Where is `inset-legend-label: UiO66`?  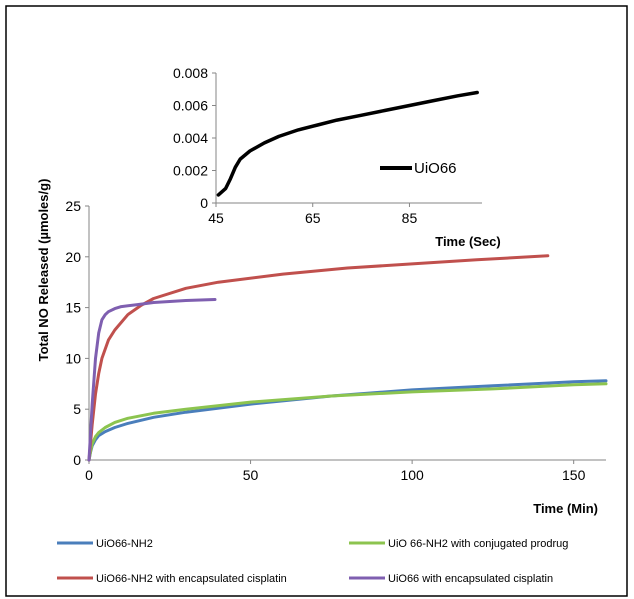
inset-legend-label: UiO66 is located at coordinates (435, 168).